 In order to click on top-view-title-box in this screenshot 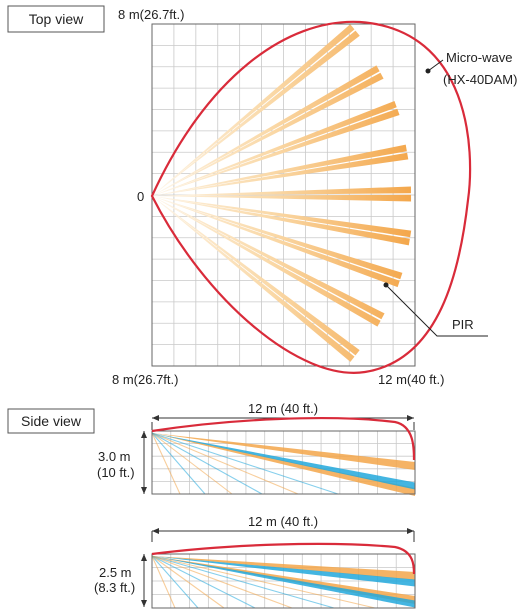, I will do `click(56, 19)`.